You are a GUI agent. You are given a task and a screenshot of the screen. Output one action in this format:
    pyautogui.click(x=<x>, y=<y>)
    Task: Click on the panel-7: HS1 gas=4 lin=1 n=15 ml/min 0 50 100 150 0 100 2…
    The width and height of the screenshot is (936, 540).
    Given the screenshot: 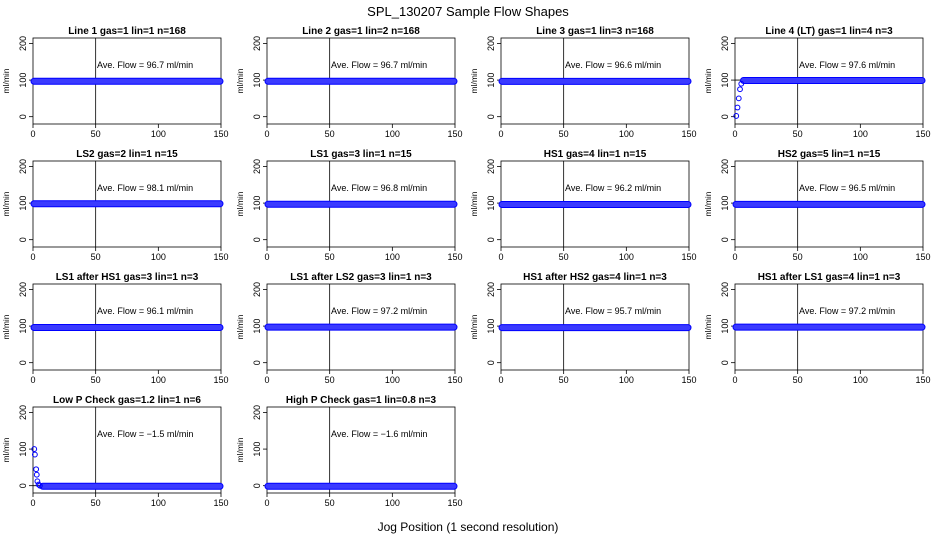 What is the action you would take?
    pyautogui.click(x=583, y=205)
    